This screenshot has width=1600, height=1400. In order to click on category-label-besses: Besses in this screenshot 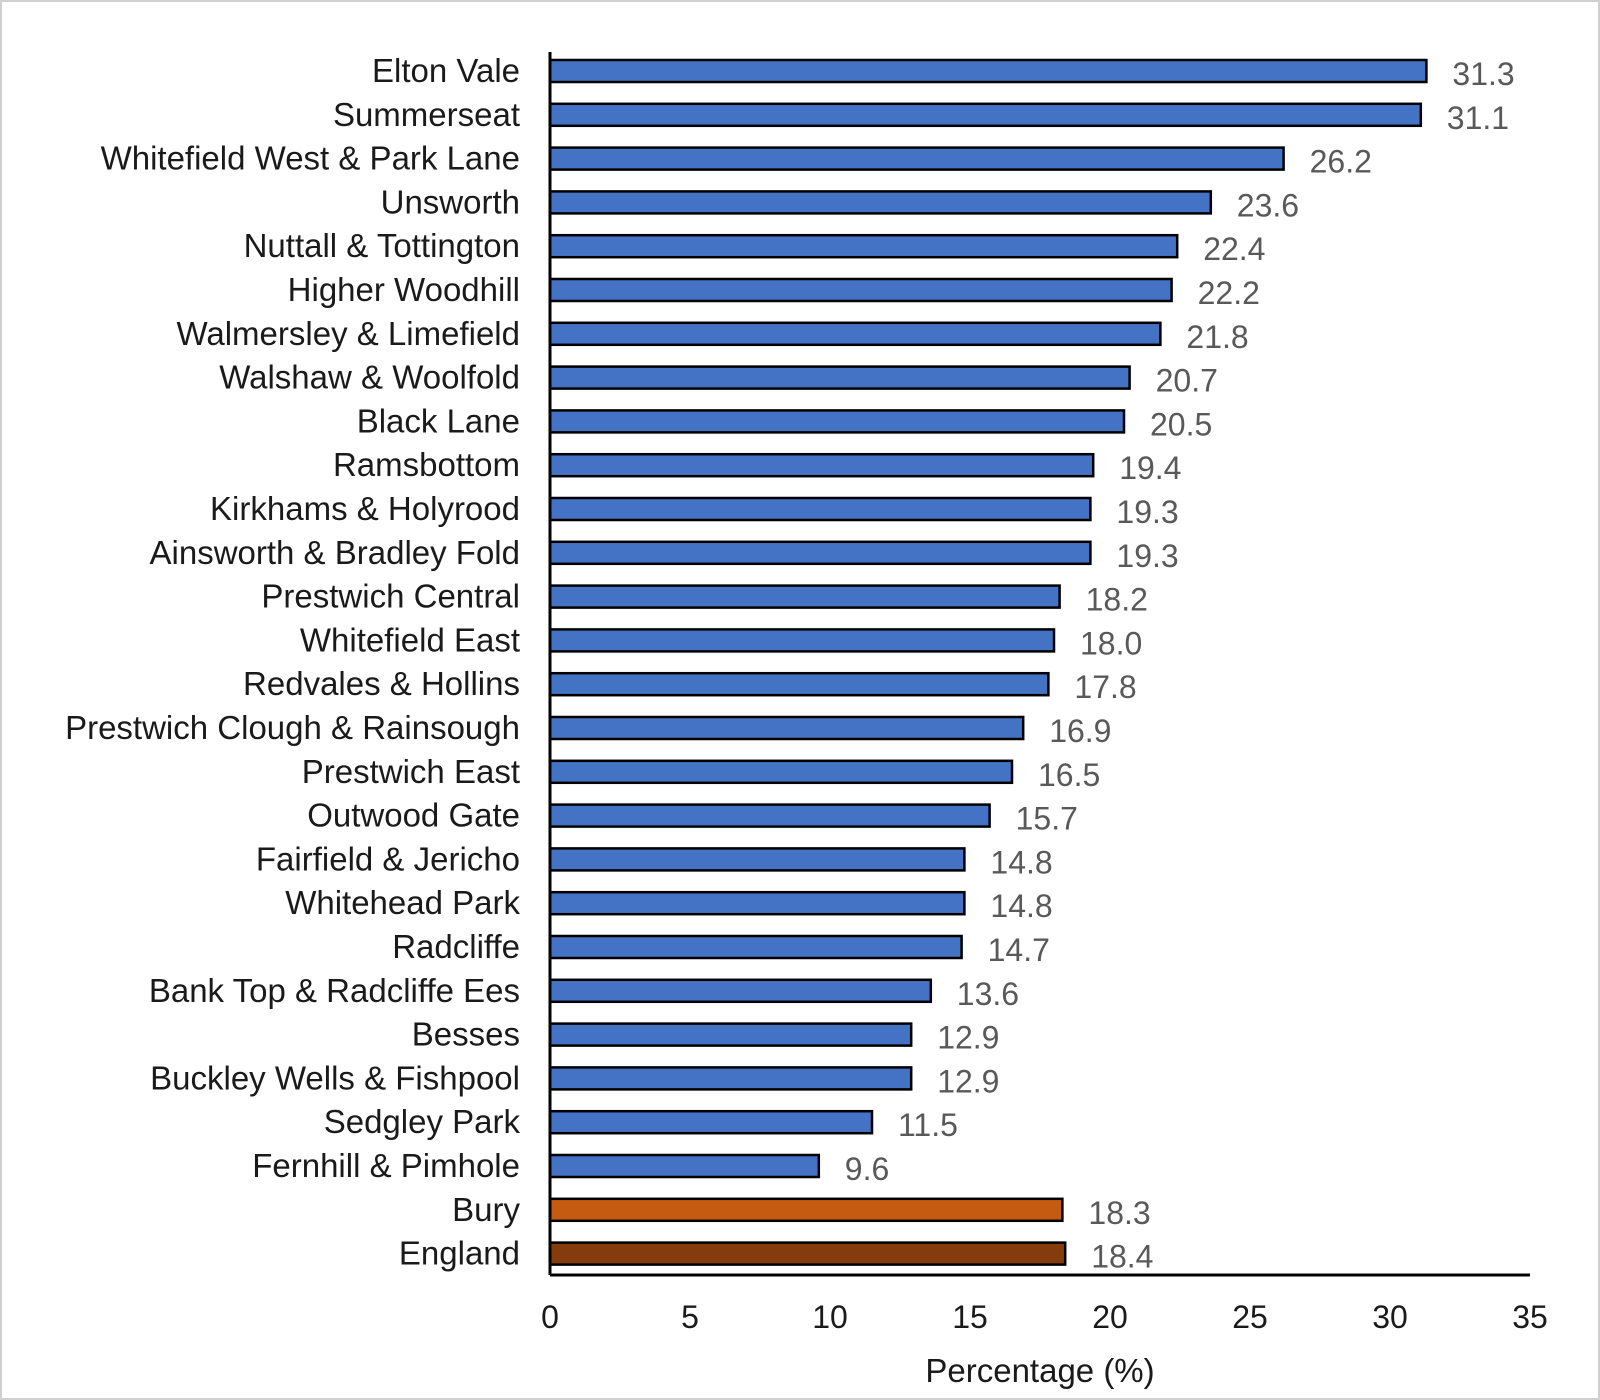, I will do `click(466, 1034)`.